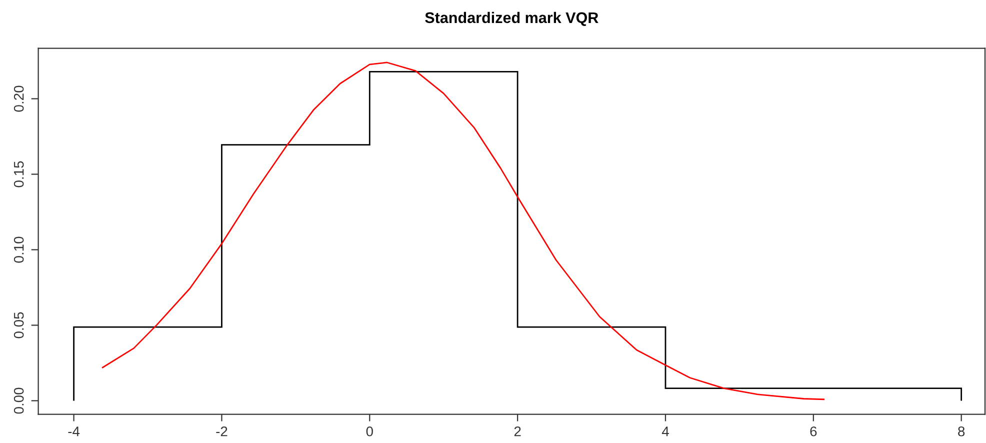 The width and height of the screenshot is (986, 443). Describe the element at coordinates (369, 431) in the screenshot. I see `x-tick-label: 0` at that location.